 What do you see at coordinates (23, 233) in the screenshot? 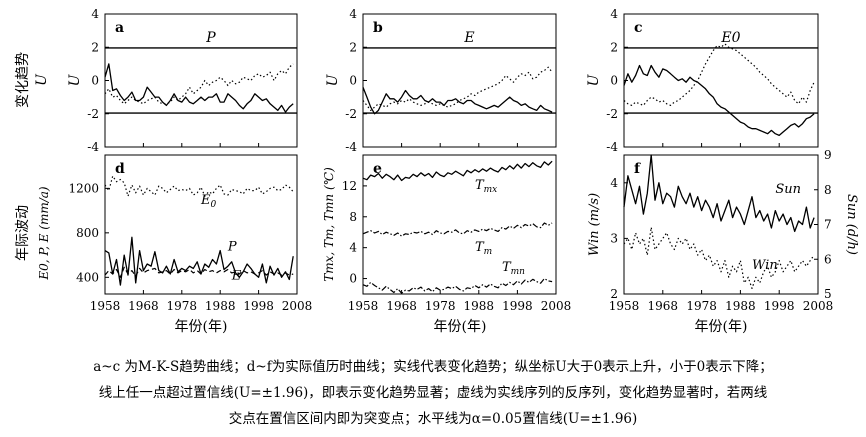
I see `row-label-fluct: 年际波动` at bounding box center [23, 233].